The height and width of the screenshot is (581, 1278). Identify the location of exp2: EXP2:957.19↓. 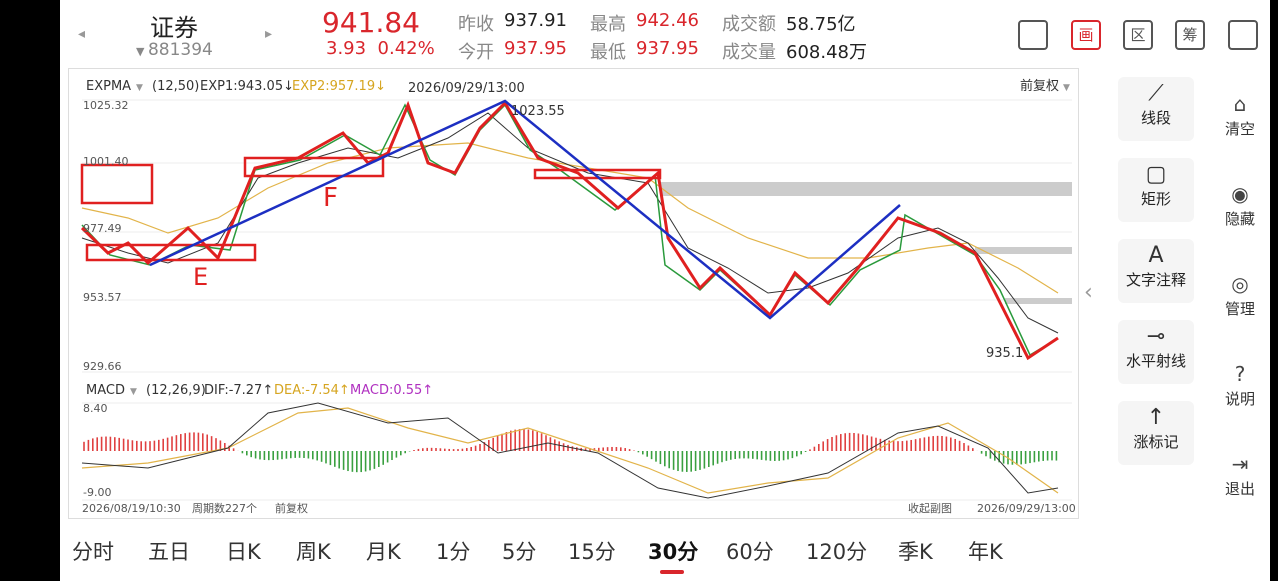
(339, 86).